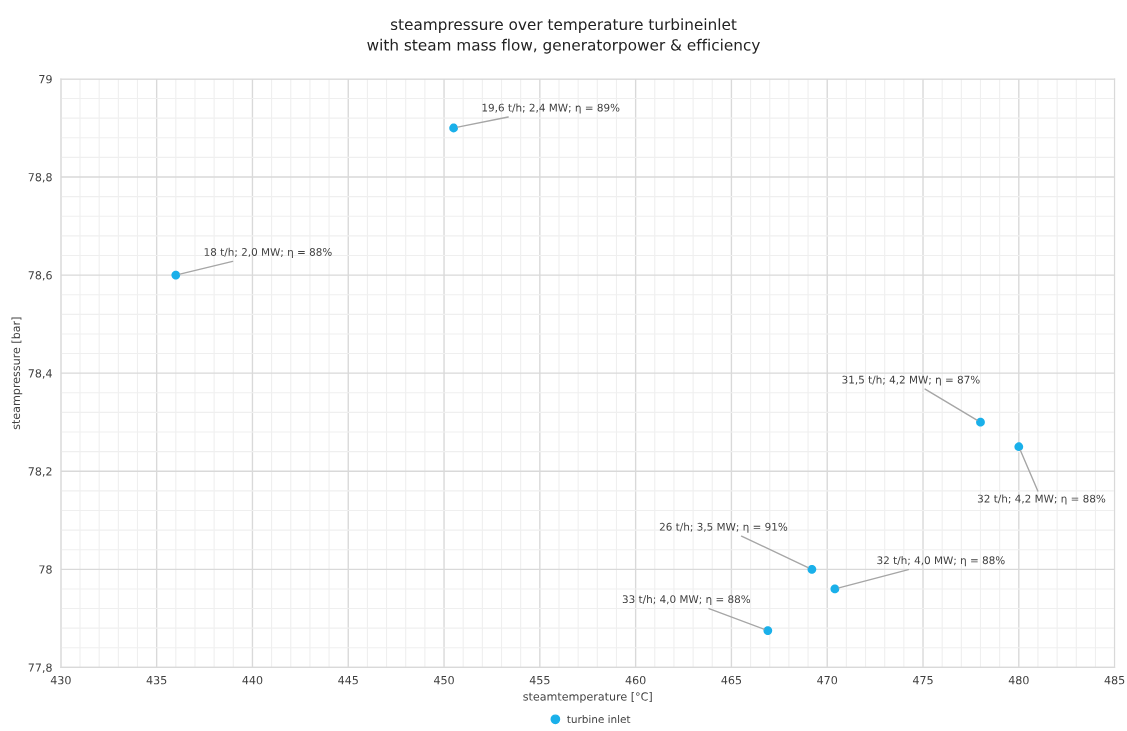 The image size is (1127, 731). I want to click on y-tick-label: 77,8, so click(40, 668).